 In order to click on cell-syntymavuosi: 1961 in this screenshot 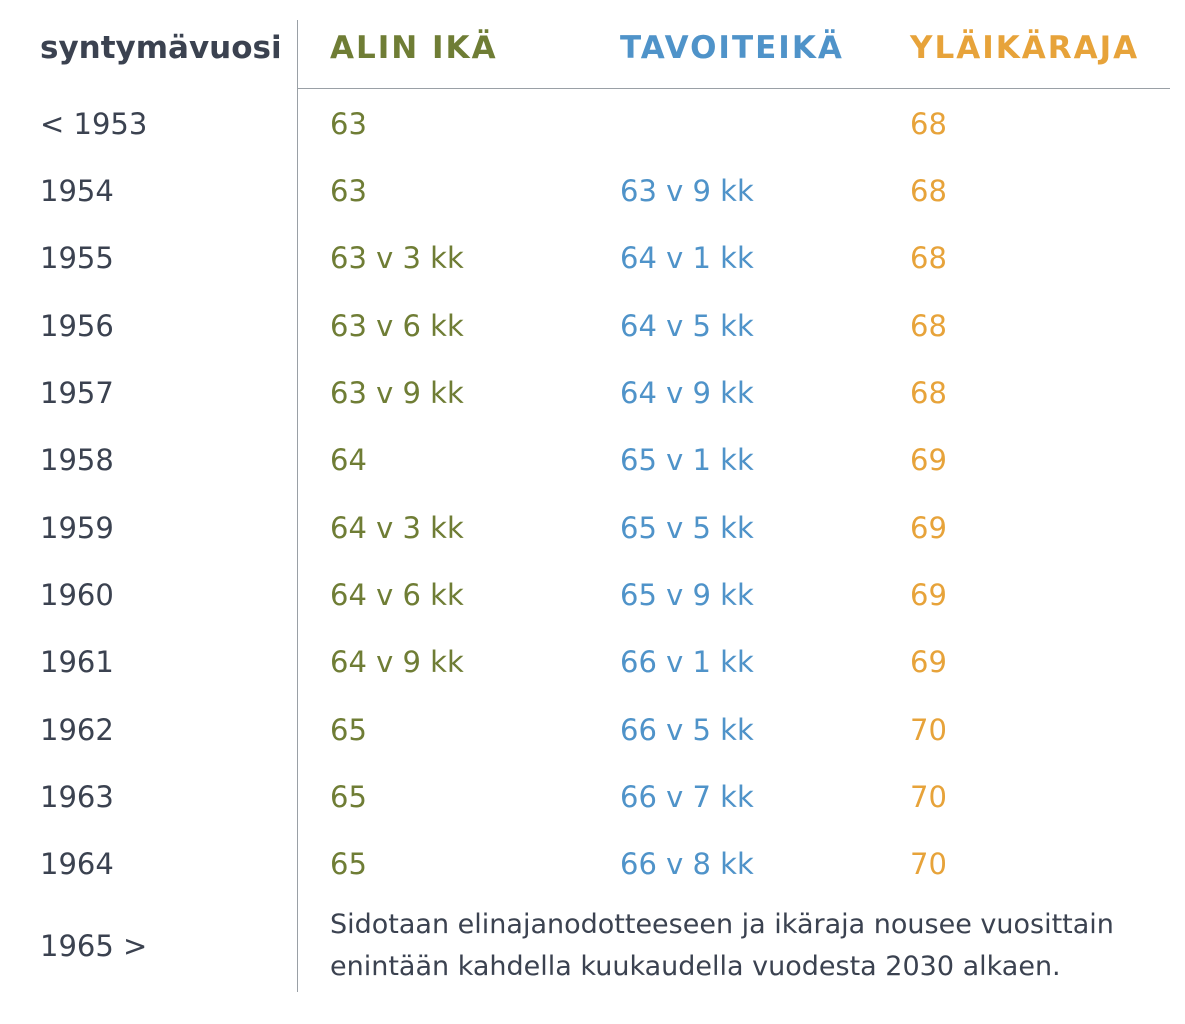, I will do `click(77, 662)`.